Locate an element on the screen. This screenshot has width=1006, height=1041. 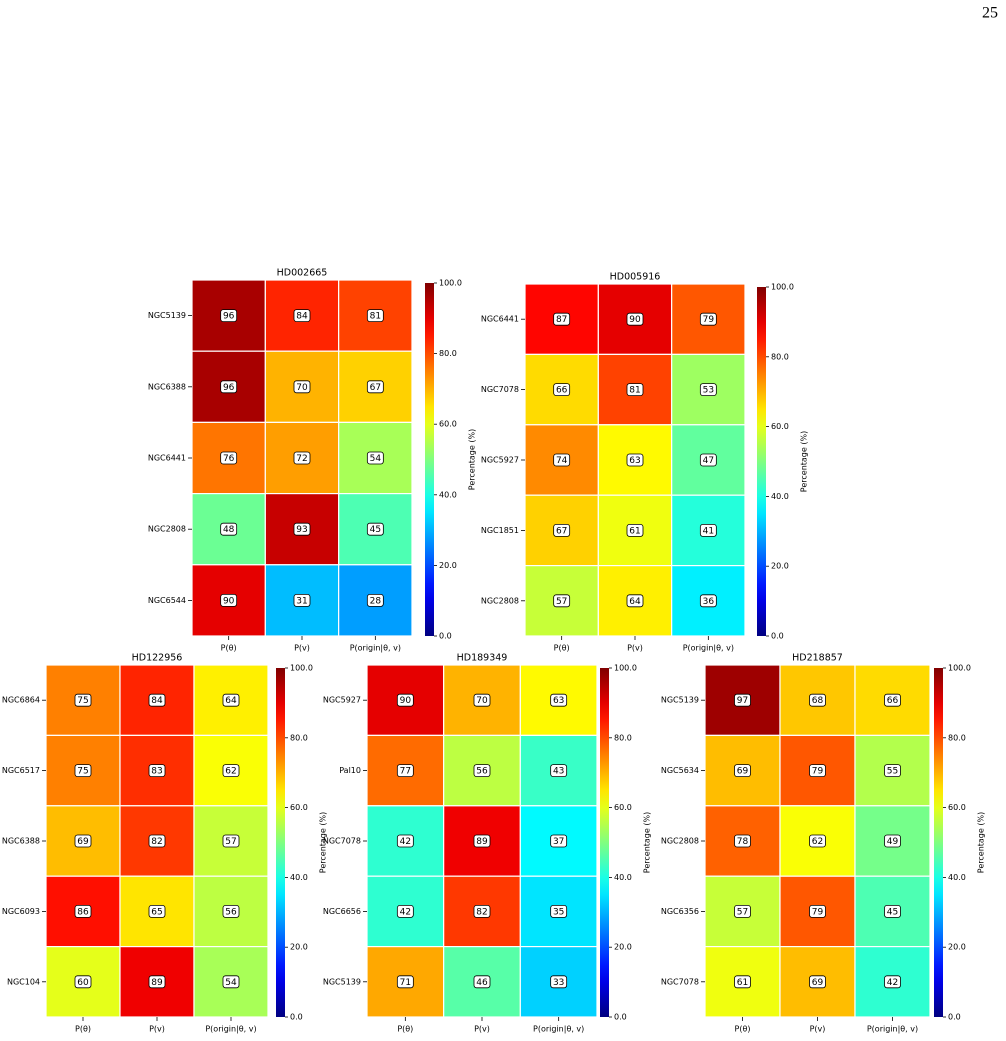
cell-label: 56 is located at coordinates (231, 912).